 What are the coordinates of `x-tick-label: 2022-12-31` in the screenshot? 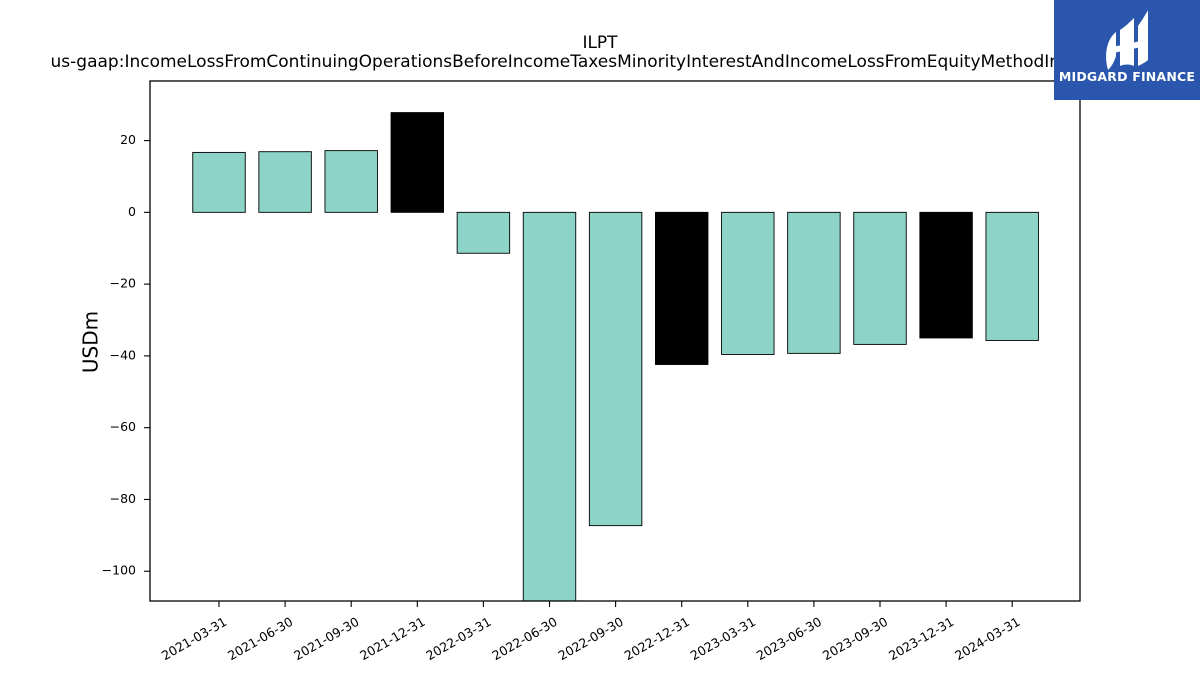 It's located at (657, 638).